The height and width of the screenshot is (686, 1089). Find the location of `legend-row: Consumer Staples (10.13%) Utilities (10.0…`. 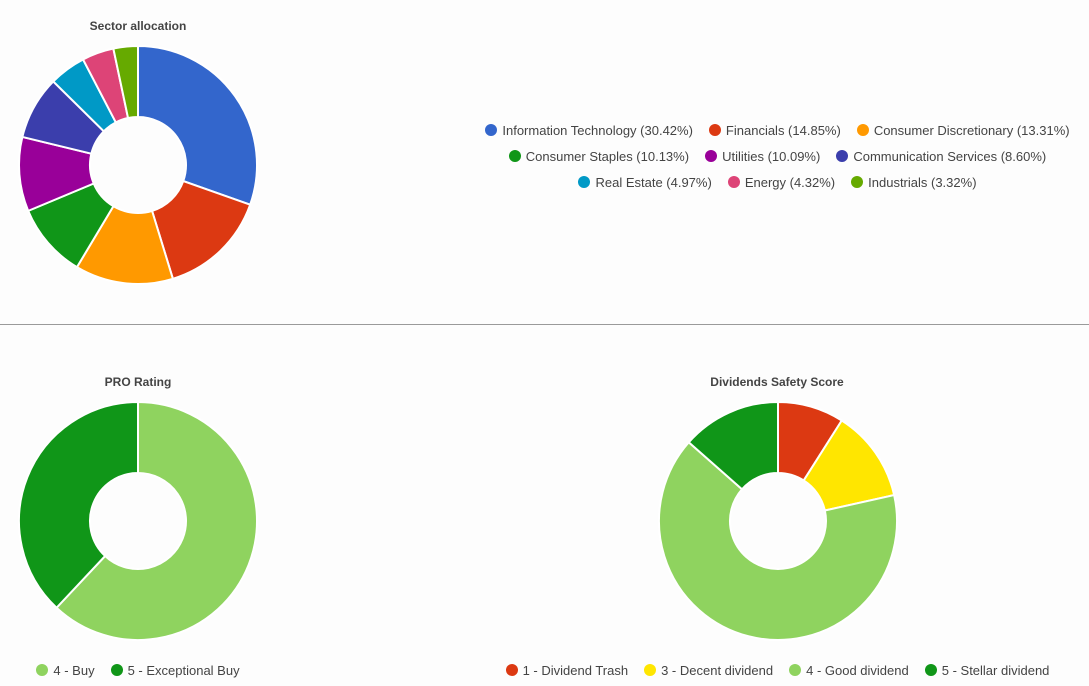

legend-row: Consumer Staples (10.13%) Utilities (10.0… is located at coordinates (764, 156).